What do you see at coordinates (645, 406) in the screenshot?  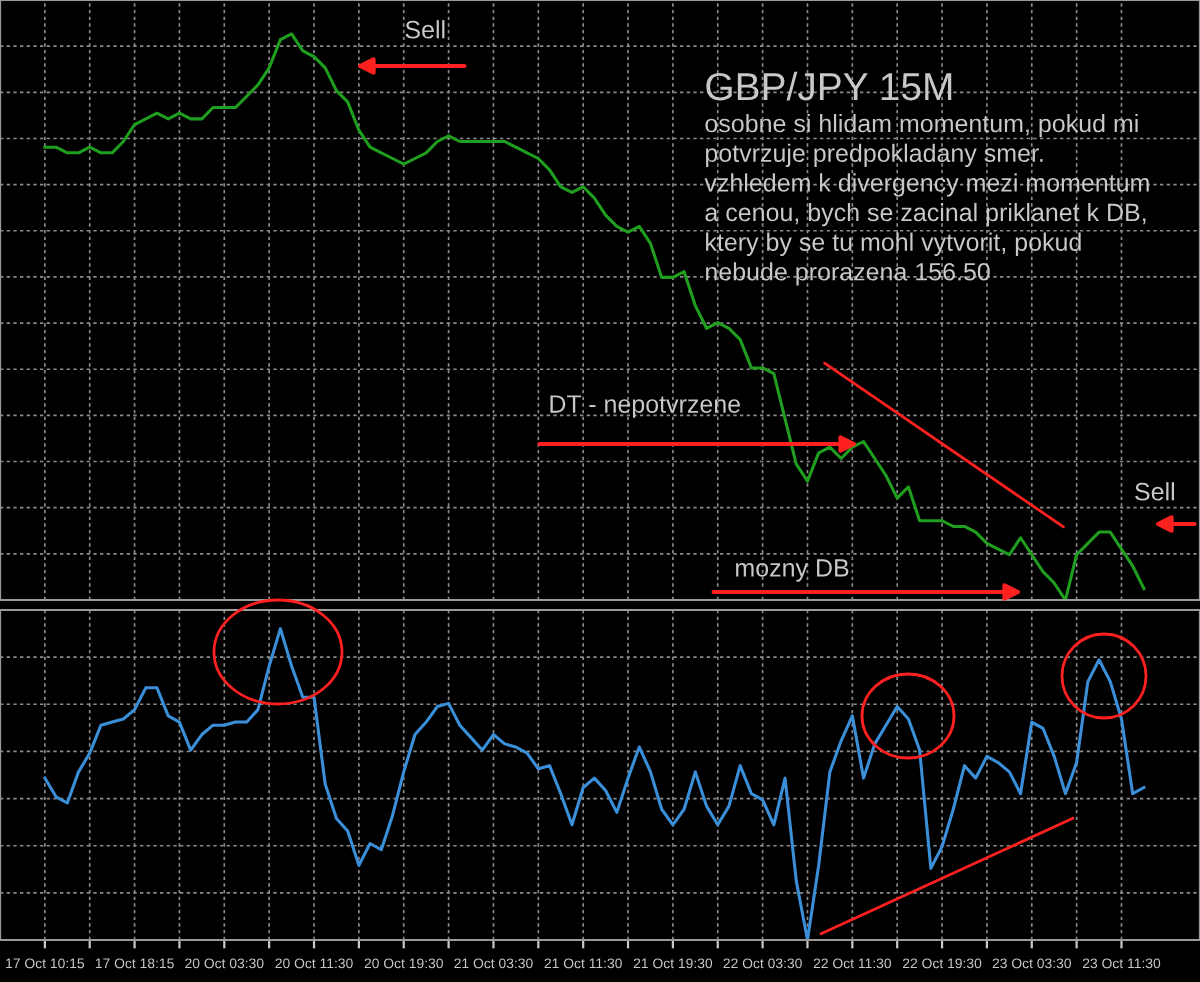 I see `annotation: DT - nepotvrzene` at bounding box center [645, 406].